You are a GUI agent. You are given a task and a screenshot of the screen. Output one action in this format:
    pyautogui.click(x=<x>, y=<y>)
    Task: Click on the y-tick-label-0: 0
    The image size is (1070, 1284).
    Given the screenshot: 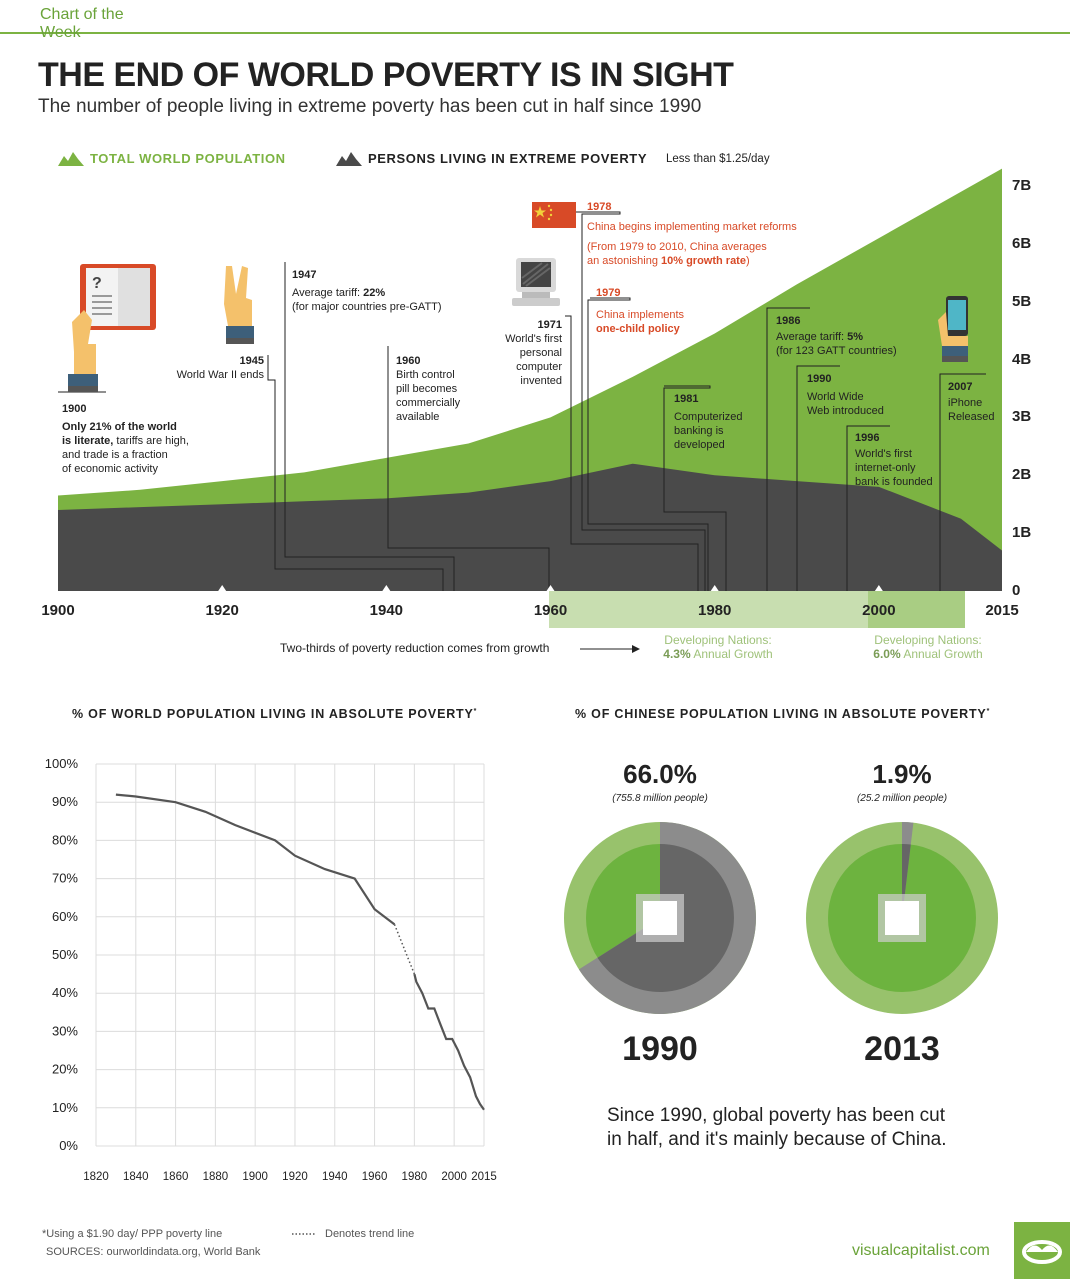 What is the action you would take?
    pyautogui.click(x=1016, y=590)
    